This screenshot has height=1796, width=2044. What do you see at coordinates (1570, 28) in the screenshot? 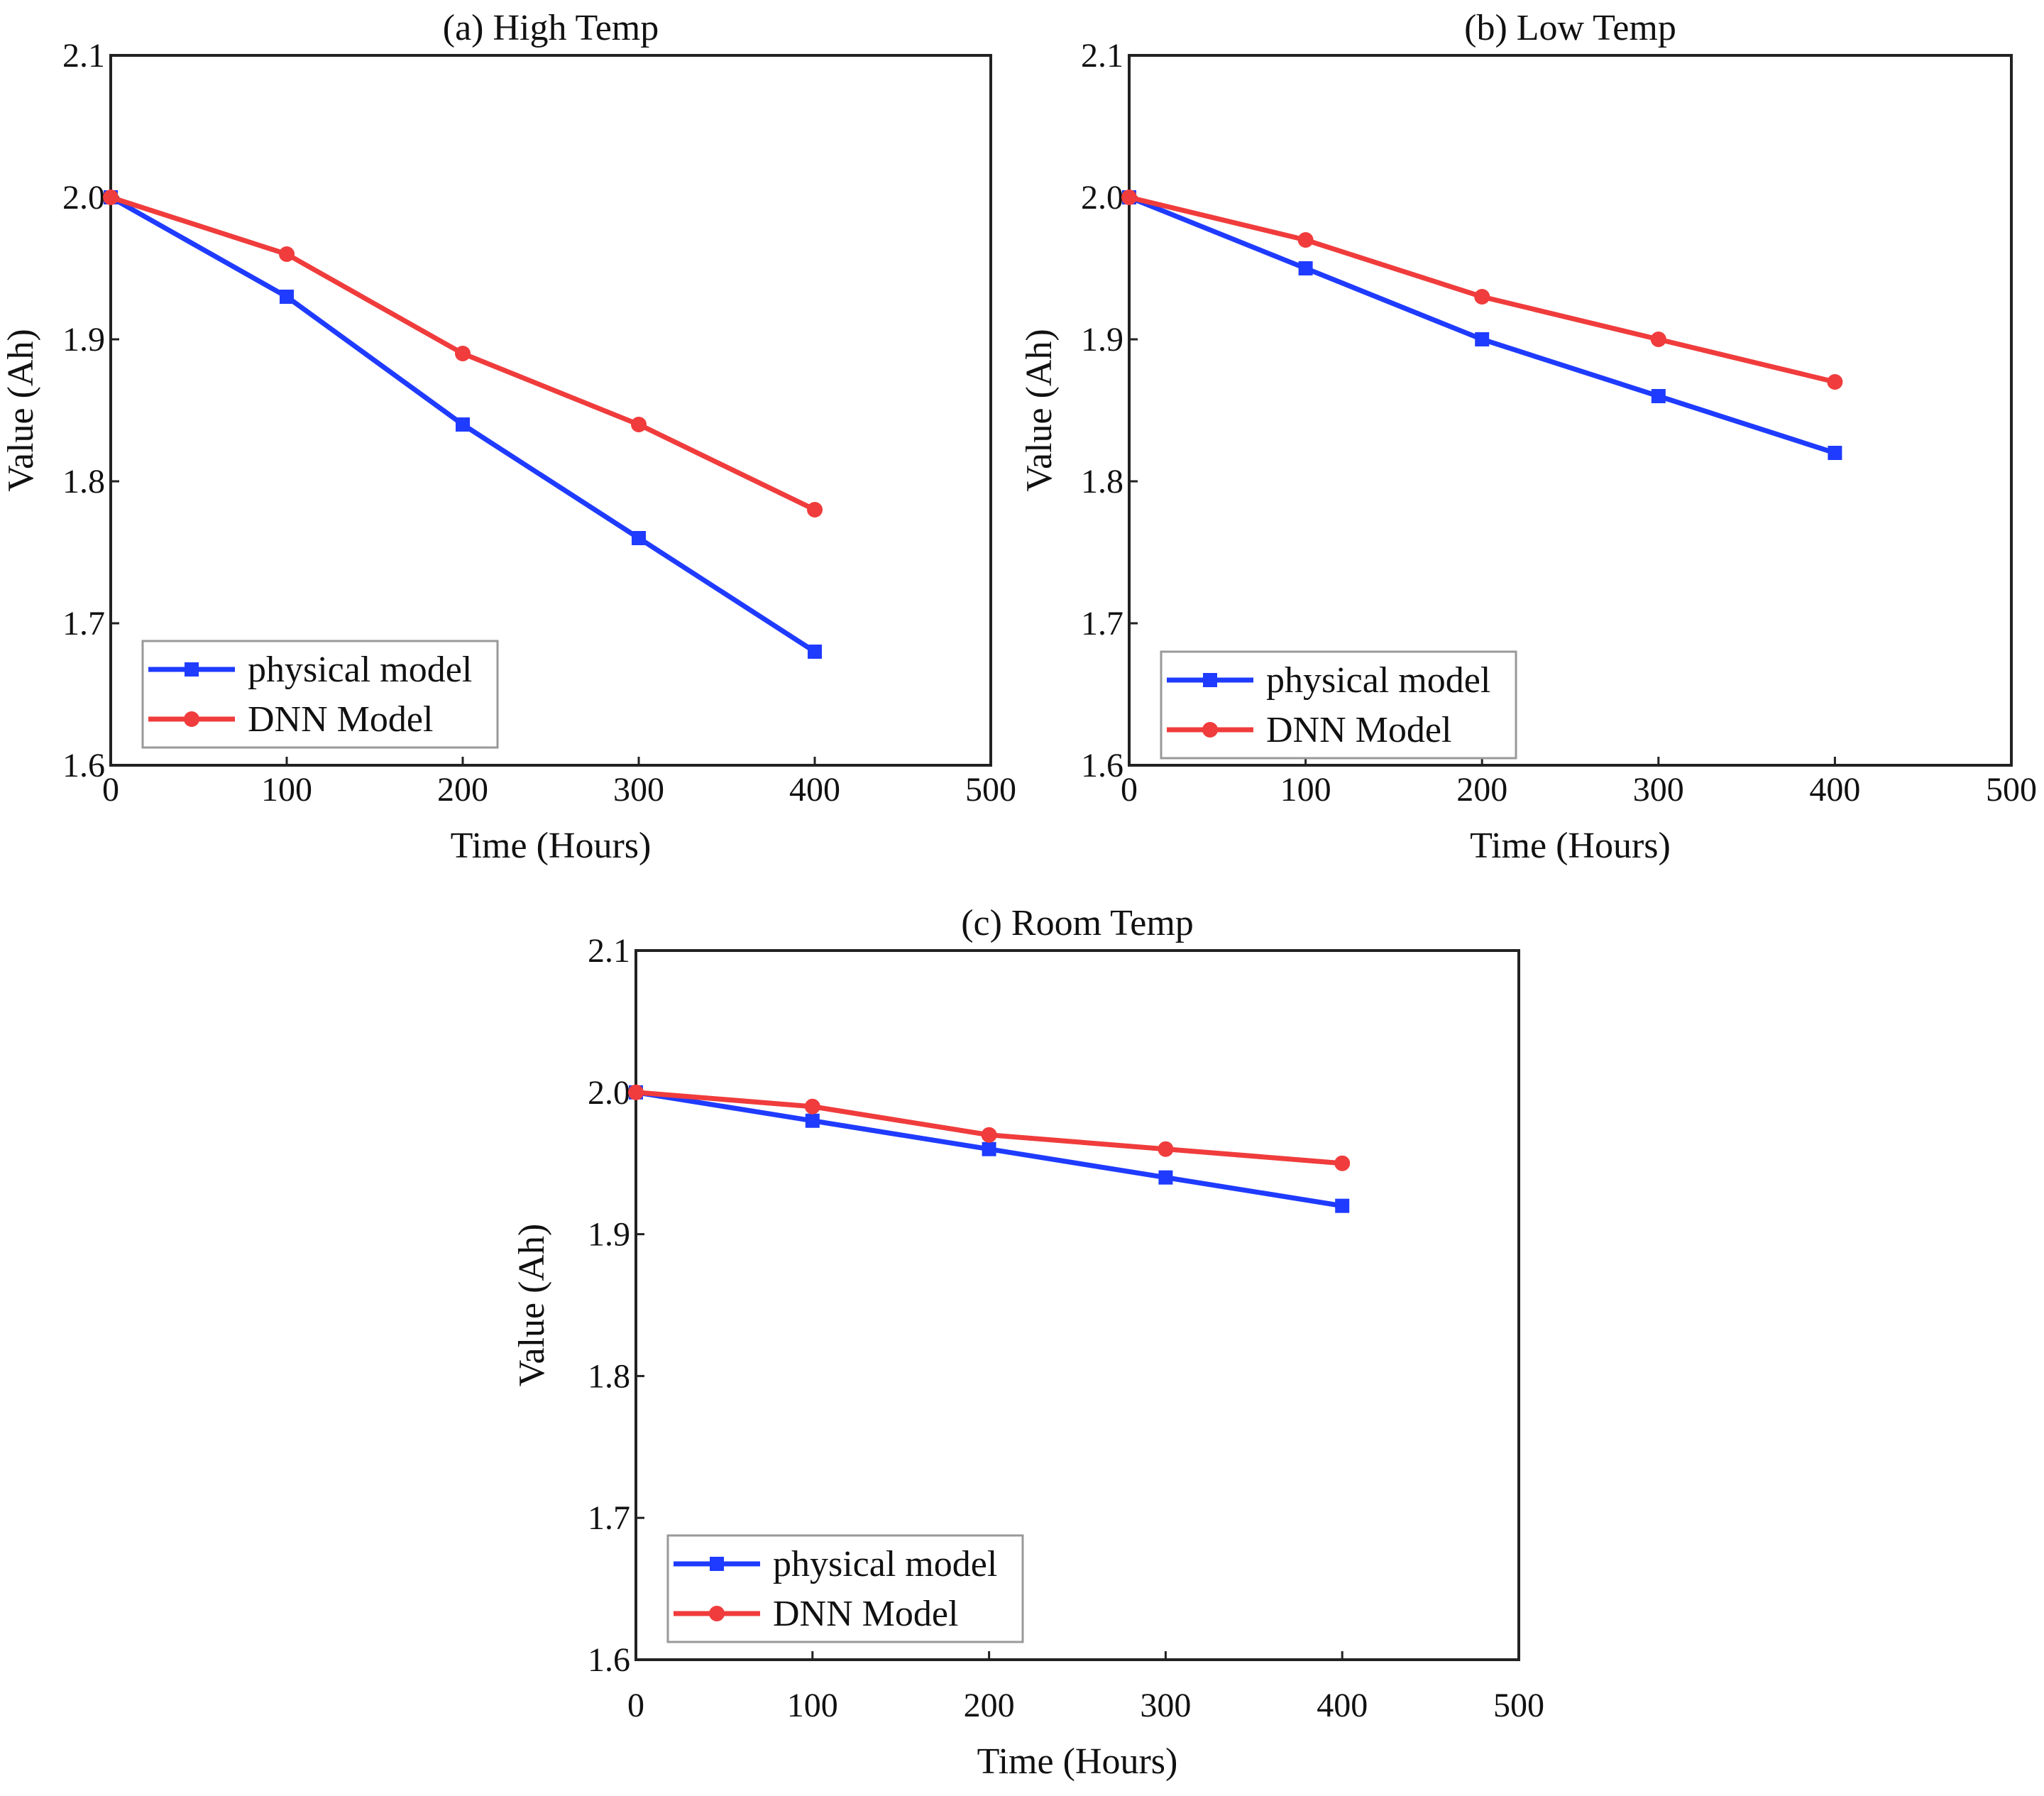
I see `chart-title: (b) Low Temp` at bounding box center [1570, 28].